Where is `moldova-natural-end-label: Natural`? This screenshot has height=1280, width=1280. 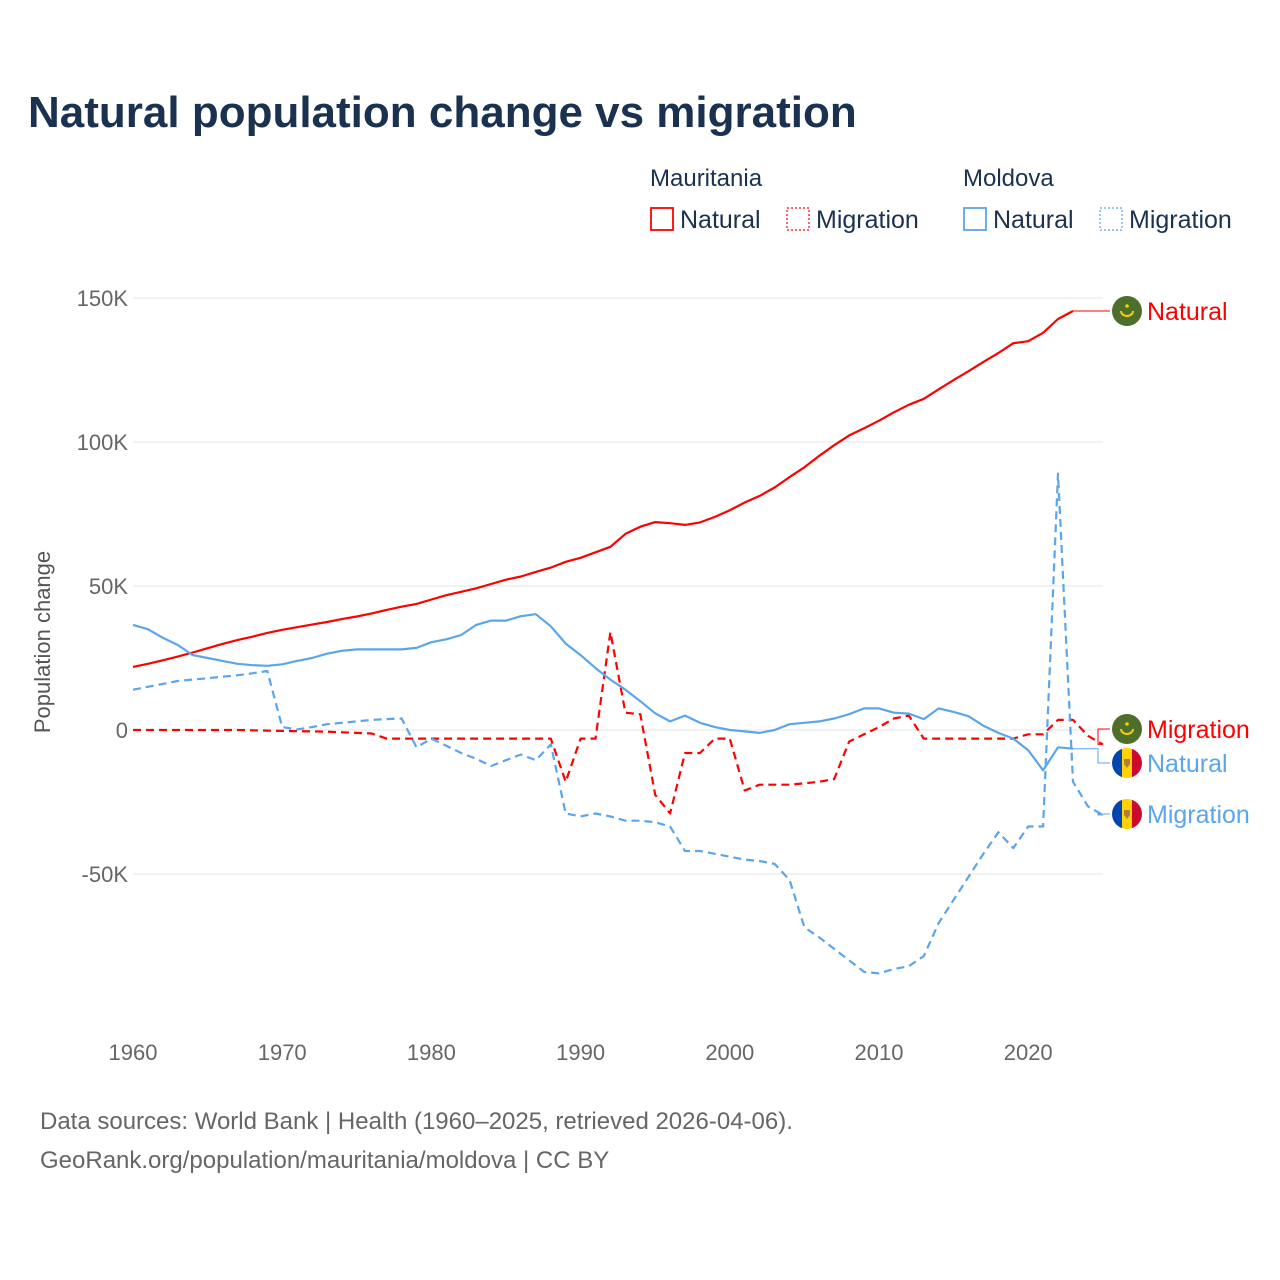 moldova-natural-end-label: Natural is located at coordinates (1187, 764).